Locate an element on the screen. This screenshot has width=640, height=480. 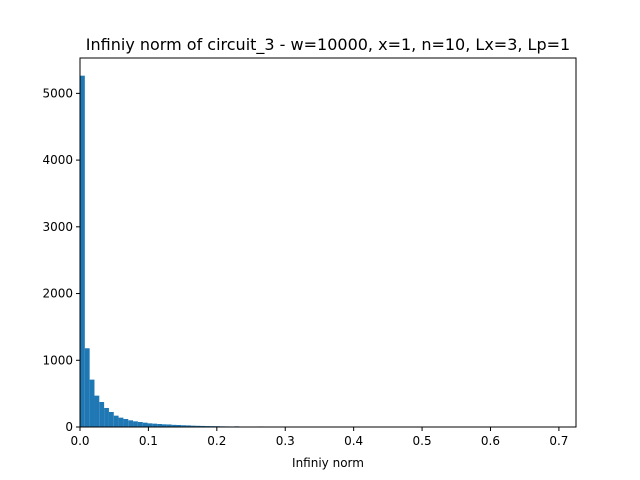
x-tick-label: 0.5 is located at coordinates (422, 441).